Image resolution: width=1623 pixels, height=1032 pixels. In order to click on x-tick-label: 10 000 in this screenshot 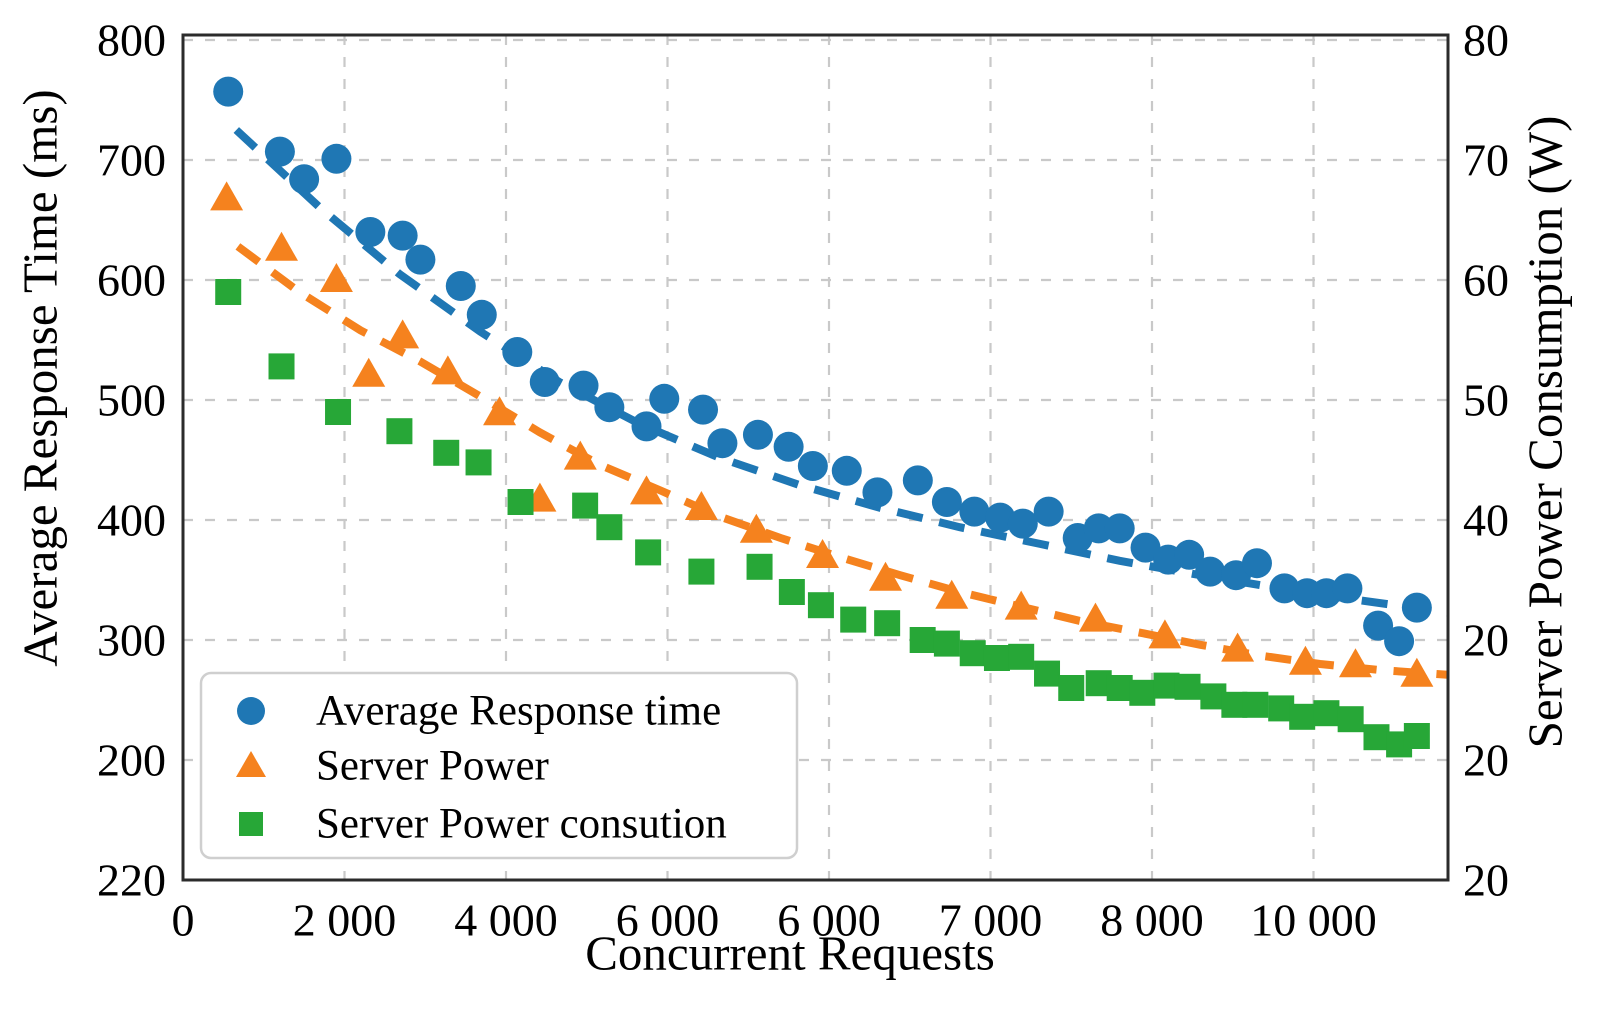, I will do `click(1313, 920)`.